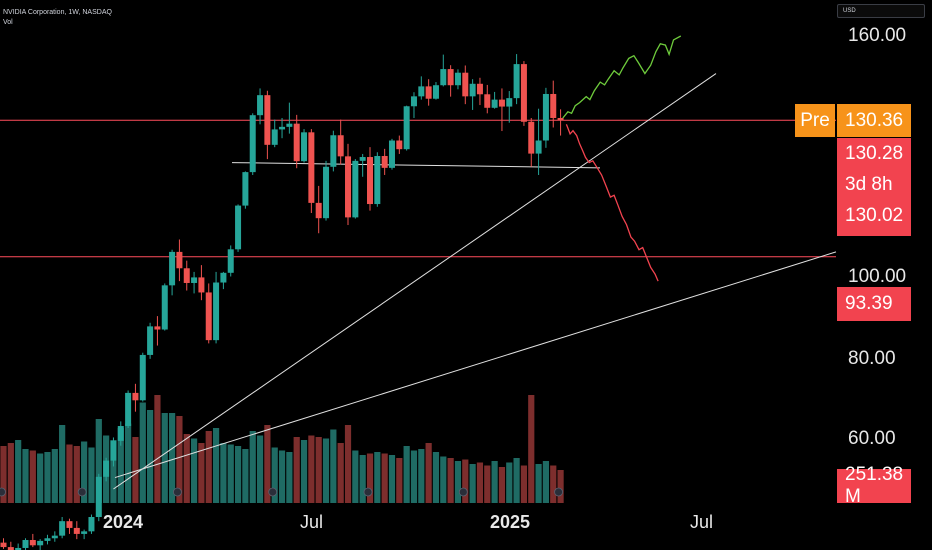  I want to click on currency-selector: USD, so click(881, 11).